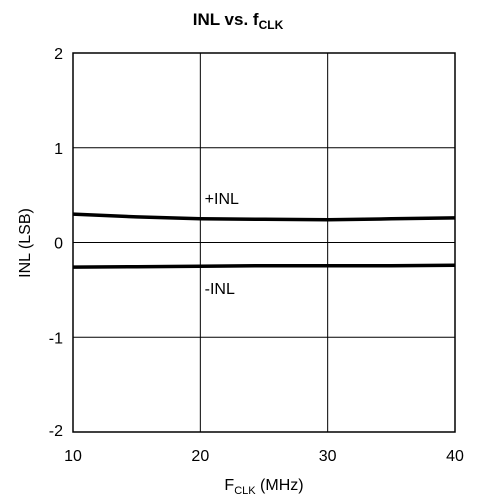 This screenshot has width=477, height=500. Describe the element at coordinates (238, 21) in the screenshot. I see `chart-title: INL vs. fCLK` at that location.